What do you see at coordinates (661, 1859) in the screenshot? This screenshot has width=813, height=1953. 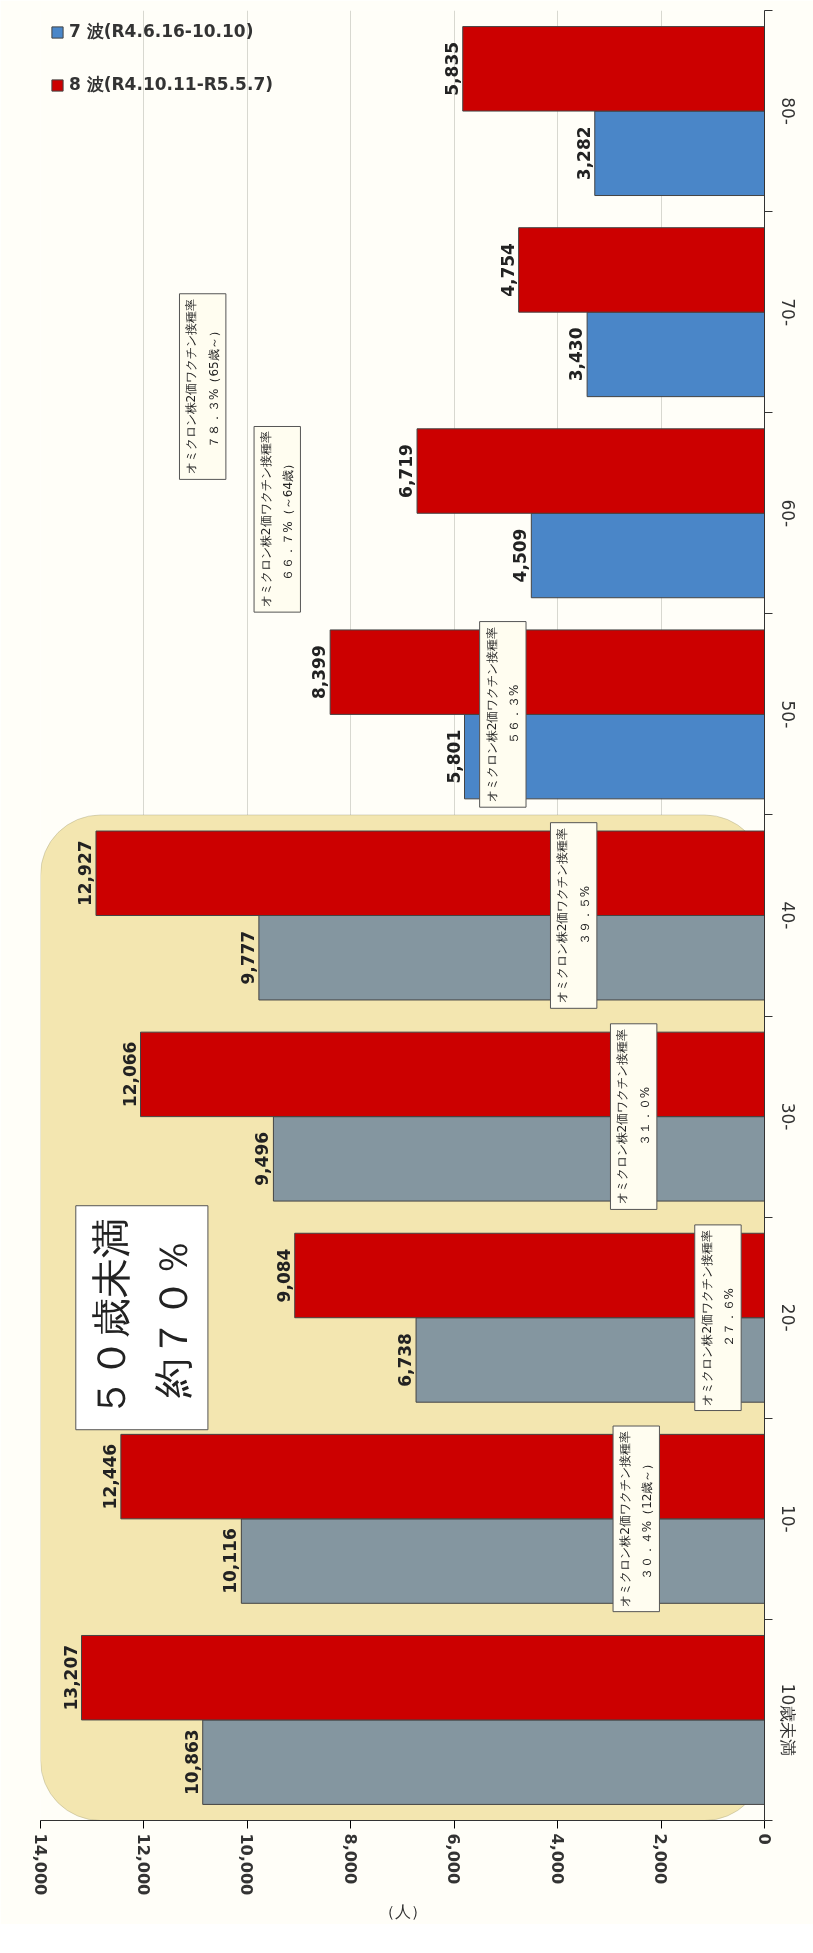 I see `x-tick-label: 2,000` at bounding box center [661, 1859].